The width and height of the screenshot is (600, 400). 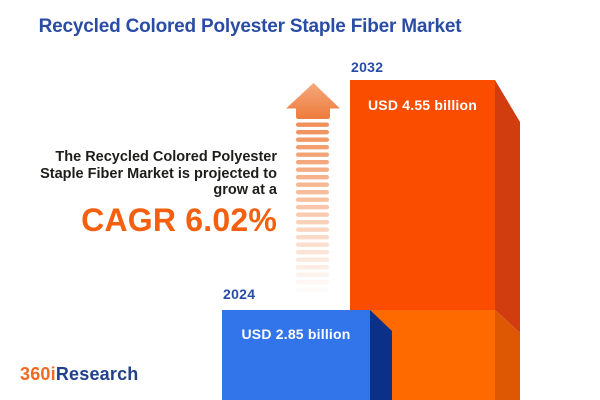 I want to click on arrow-stripes, so click(x=312, y=207).